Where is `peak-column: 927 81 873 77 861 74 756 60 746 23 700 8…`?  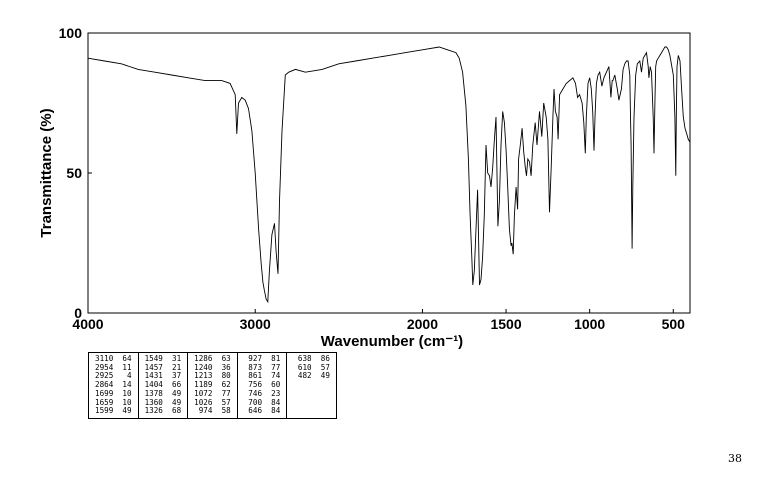
peak-column: 927 81 873 77 861 74 756 60 746 23 700 8… is located at coordinates (262, 385).